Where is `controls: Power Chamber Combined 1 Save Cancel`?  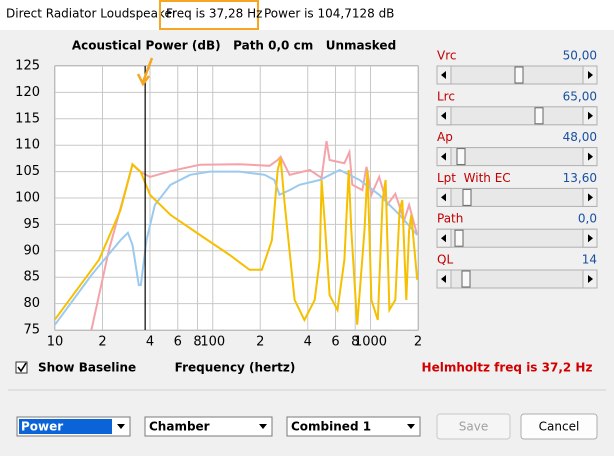
controls: Power Chamber Combined 1 Save Cancel is located at coordinates (307, 426).